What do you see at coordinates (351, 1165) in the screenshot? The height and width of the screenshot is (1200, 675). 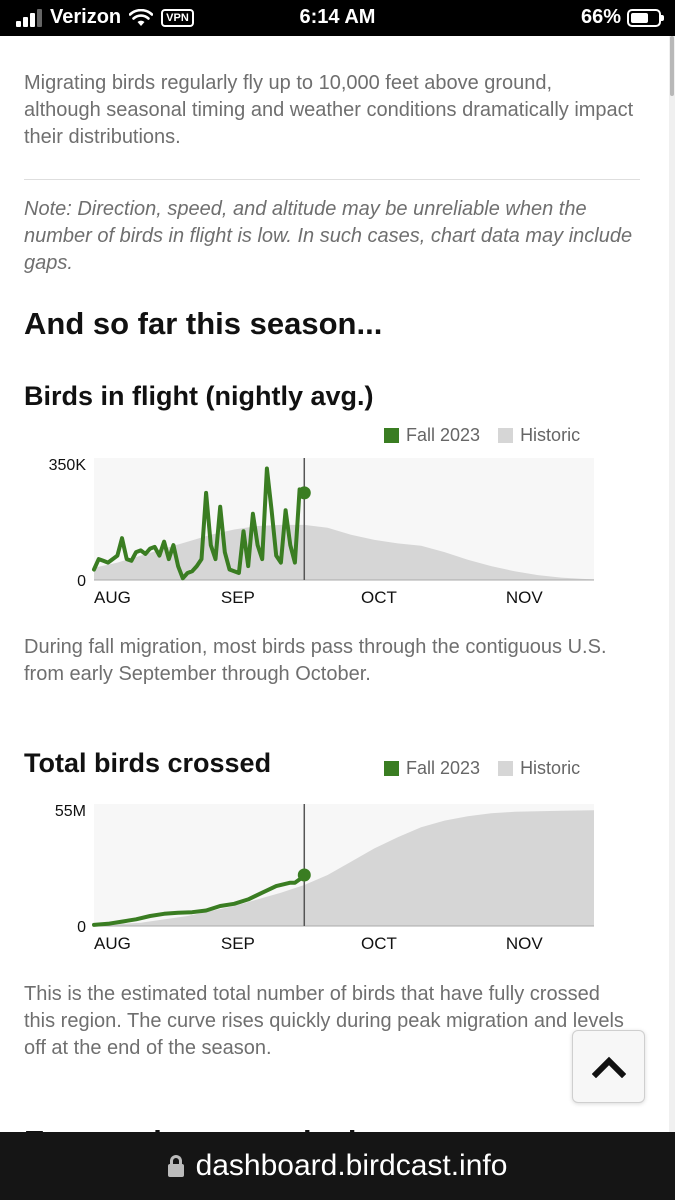 I see `url-text: dashboard.birdcast.info` at bounding box center [351, 1165].